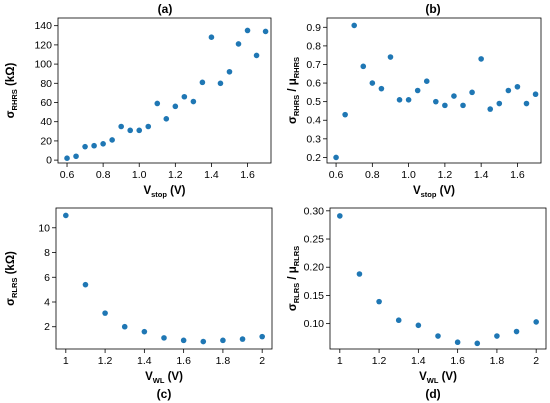  I want to click on y-tick-label: 0.20, so click(314, 268).